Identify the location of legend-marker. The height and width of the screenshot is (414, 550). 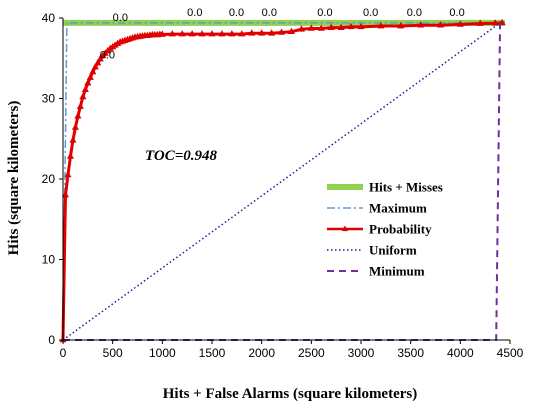
(345, 228).